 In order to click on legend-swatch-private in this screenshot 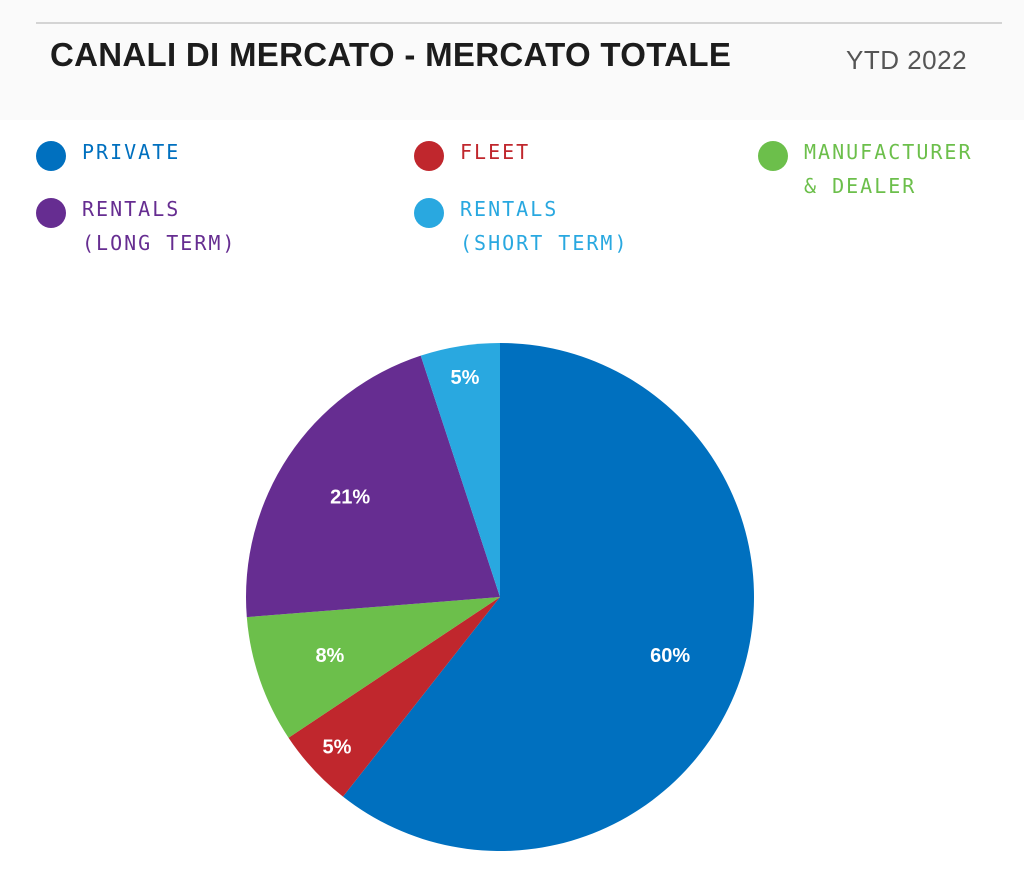, I will do `click(51, 156)`.